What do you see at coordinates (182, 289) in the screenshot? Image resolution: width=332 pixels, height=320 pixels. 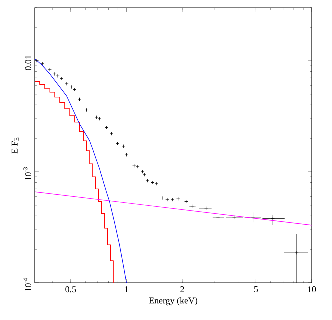 I see `x-tick-label: 2` at bounding box center [182, 289].